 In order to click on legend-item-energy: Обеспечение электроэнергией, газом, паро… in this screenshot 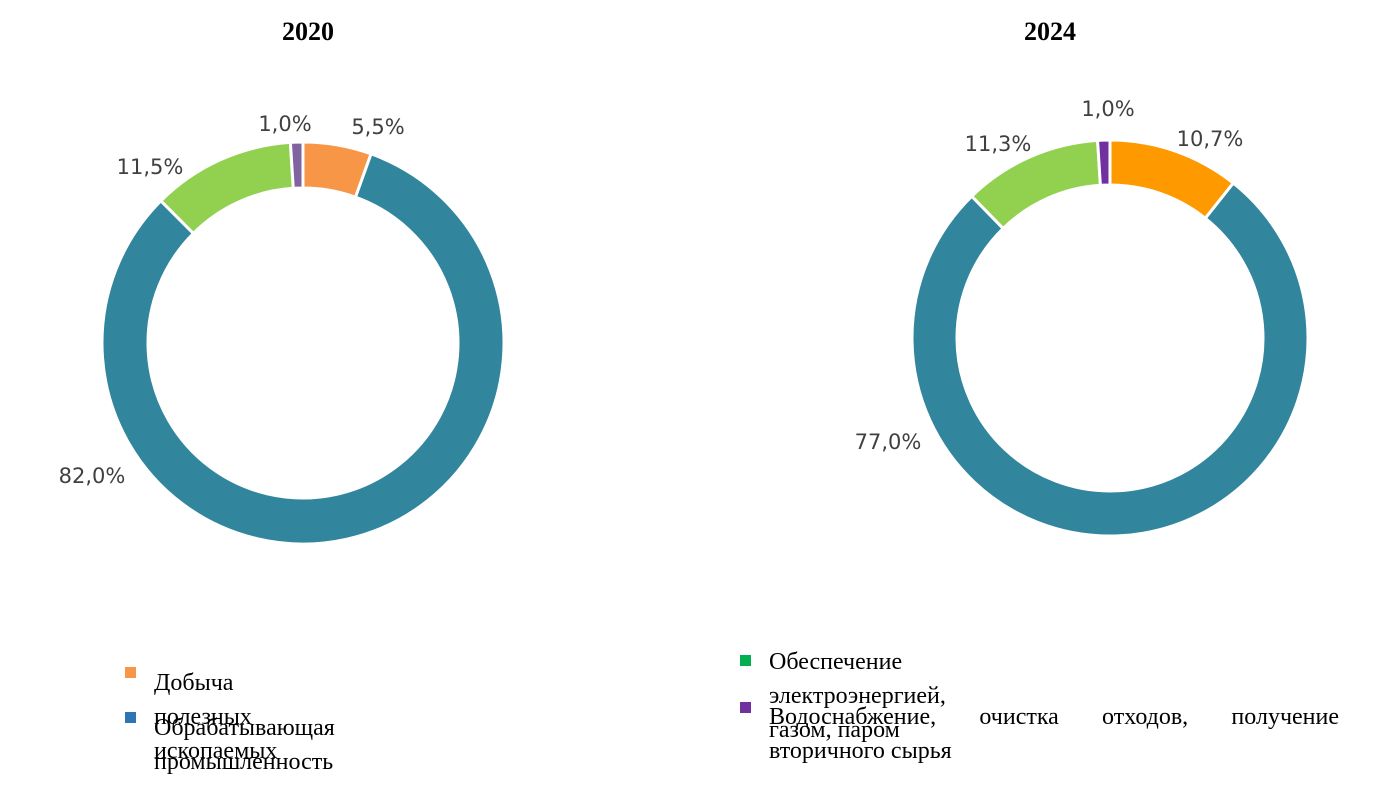, I will do `click(843, 698)`.